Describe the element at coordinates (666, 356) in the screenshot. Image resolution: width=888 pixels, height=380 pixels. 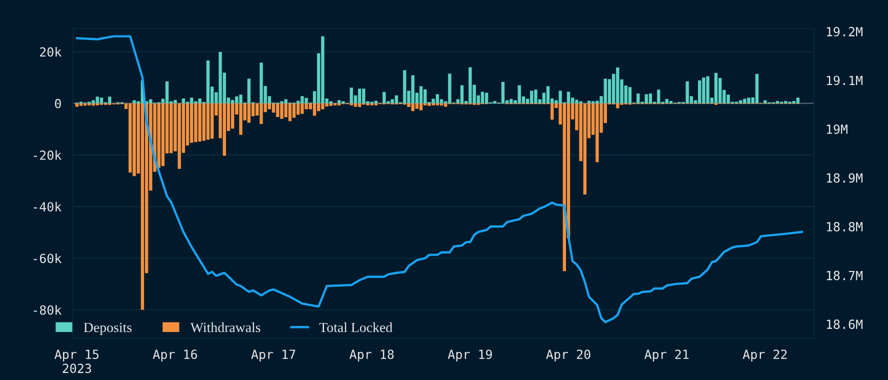
I see `x-tick-label: Apr 21` at that location.